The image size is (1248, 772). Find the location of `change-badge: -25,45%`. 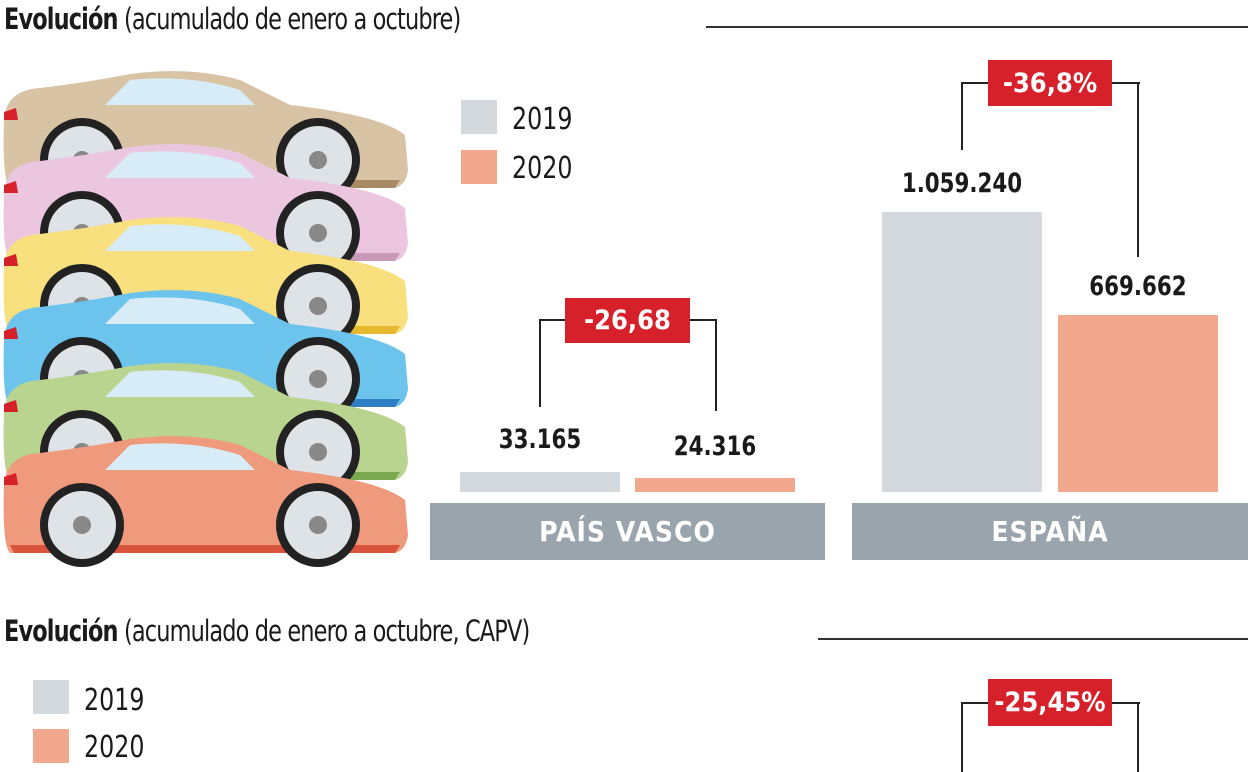

change-badge: -25,45% is located at coordinates (1050, 702).